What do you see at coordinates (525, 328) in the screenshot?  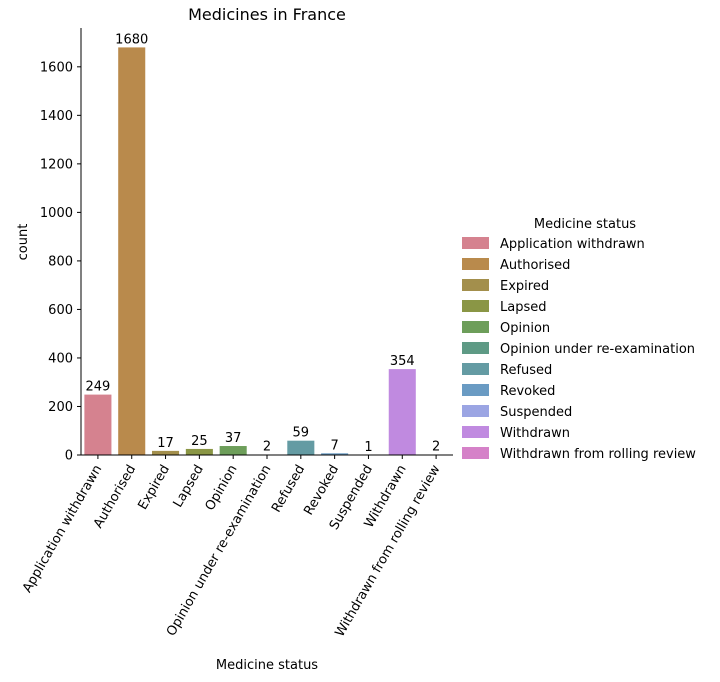 I see `legend-label: Opinion` at bounding box center [525, 328].